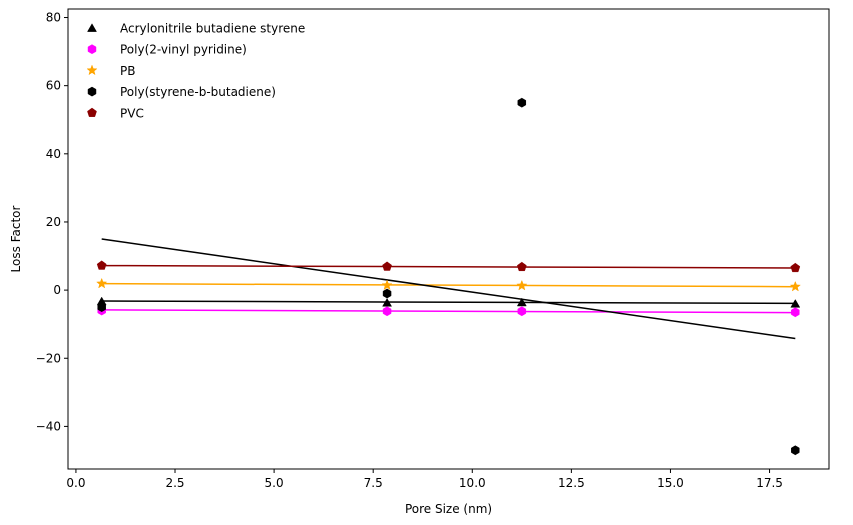 The height and width of the screenshot is (525, 853). Describe the element at coordinates (212, 29) in the screenshot. I see `legend-label-acrylonitrile-butadiene-styrene: Acrylonitrile butadiene styrene` at that location.